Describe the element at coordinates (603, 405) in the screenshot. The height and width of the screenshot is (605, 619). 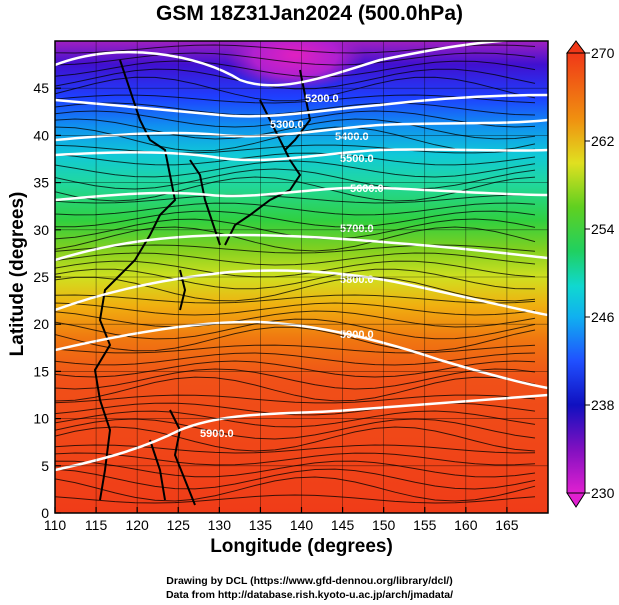
I see `colorbar-tick-label: 238` at that location.